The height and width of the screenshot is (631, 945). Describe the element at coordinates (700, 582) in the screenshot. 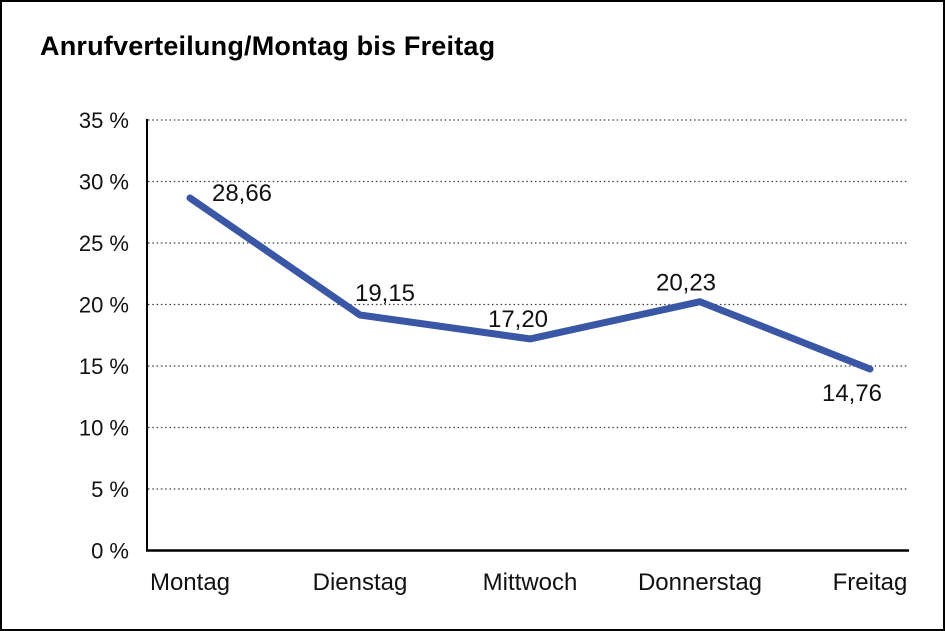

I see `category-label-3: Donnerstag` at that location.